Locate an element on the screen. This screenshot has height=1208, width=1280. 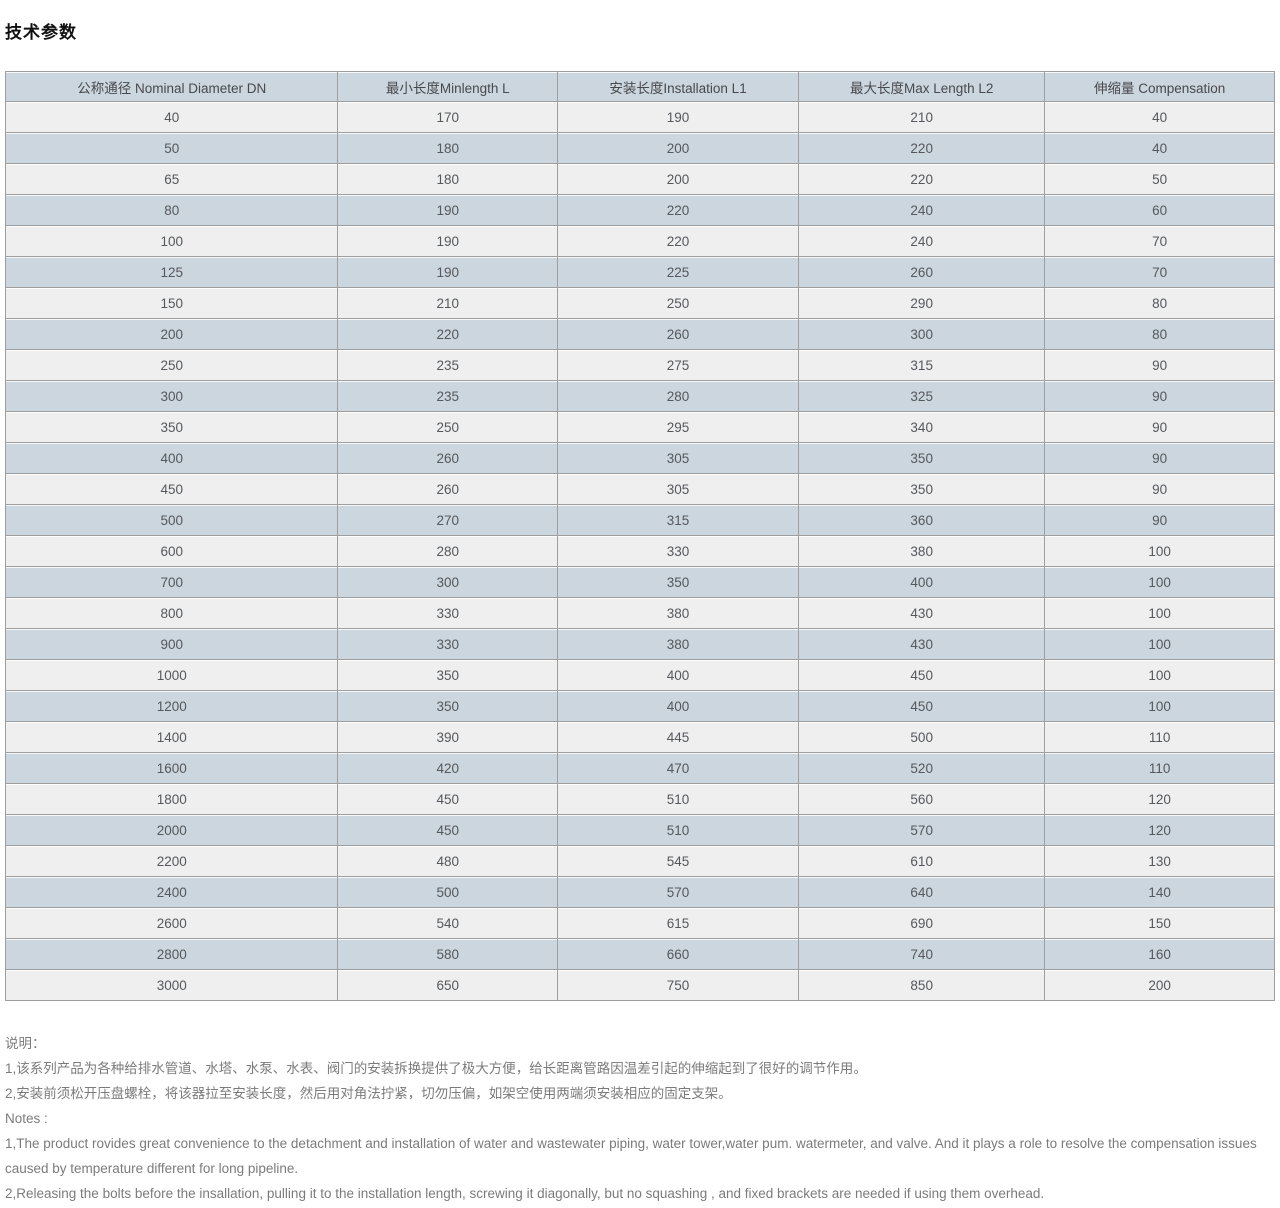
table-cell: 750 is located at coordinates (679, 985).